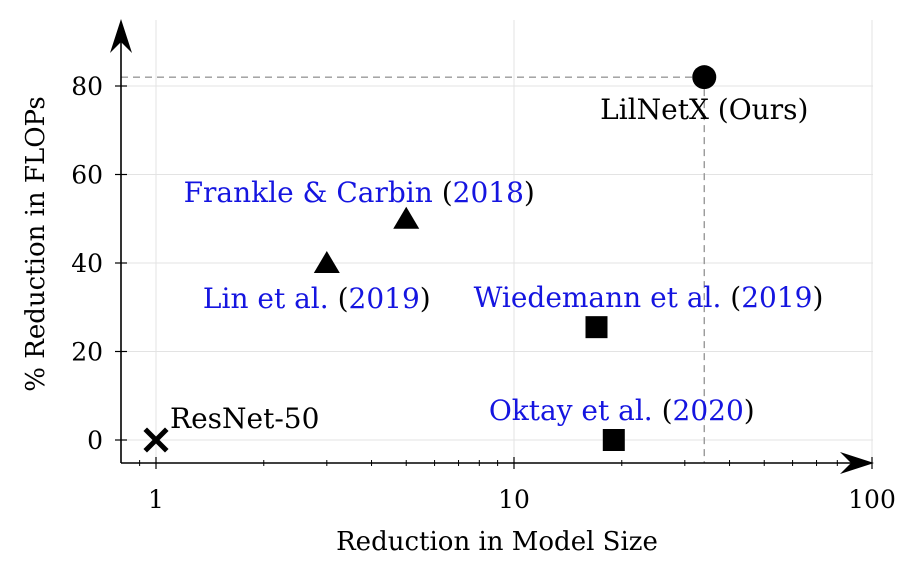 Image resolution: width=913 pixels, height=568 pixels. I want to click on label-part: ResNet-50, so click(244, 418).